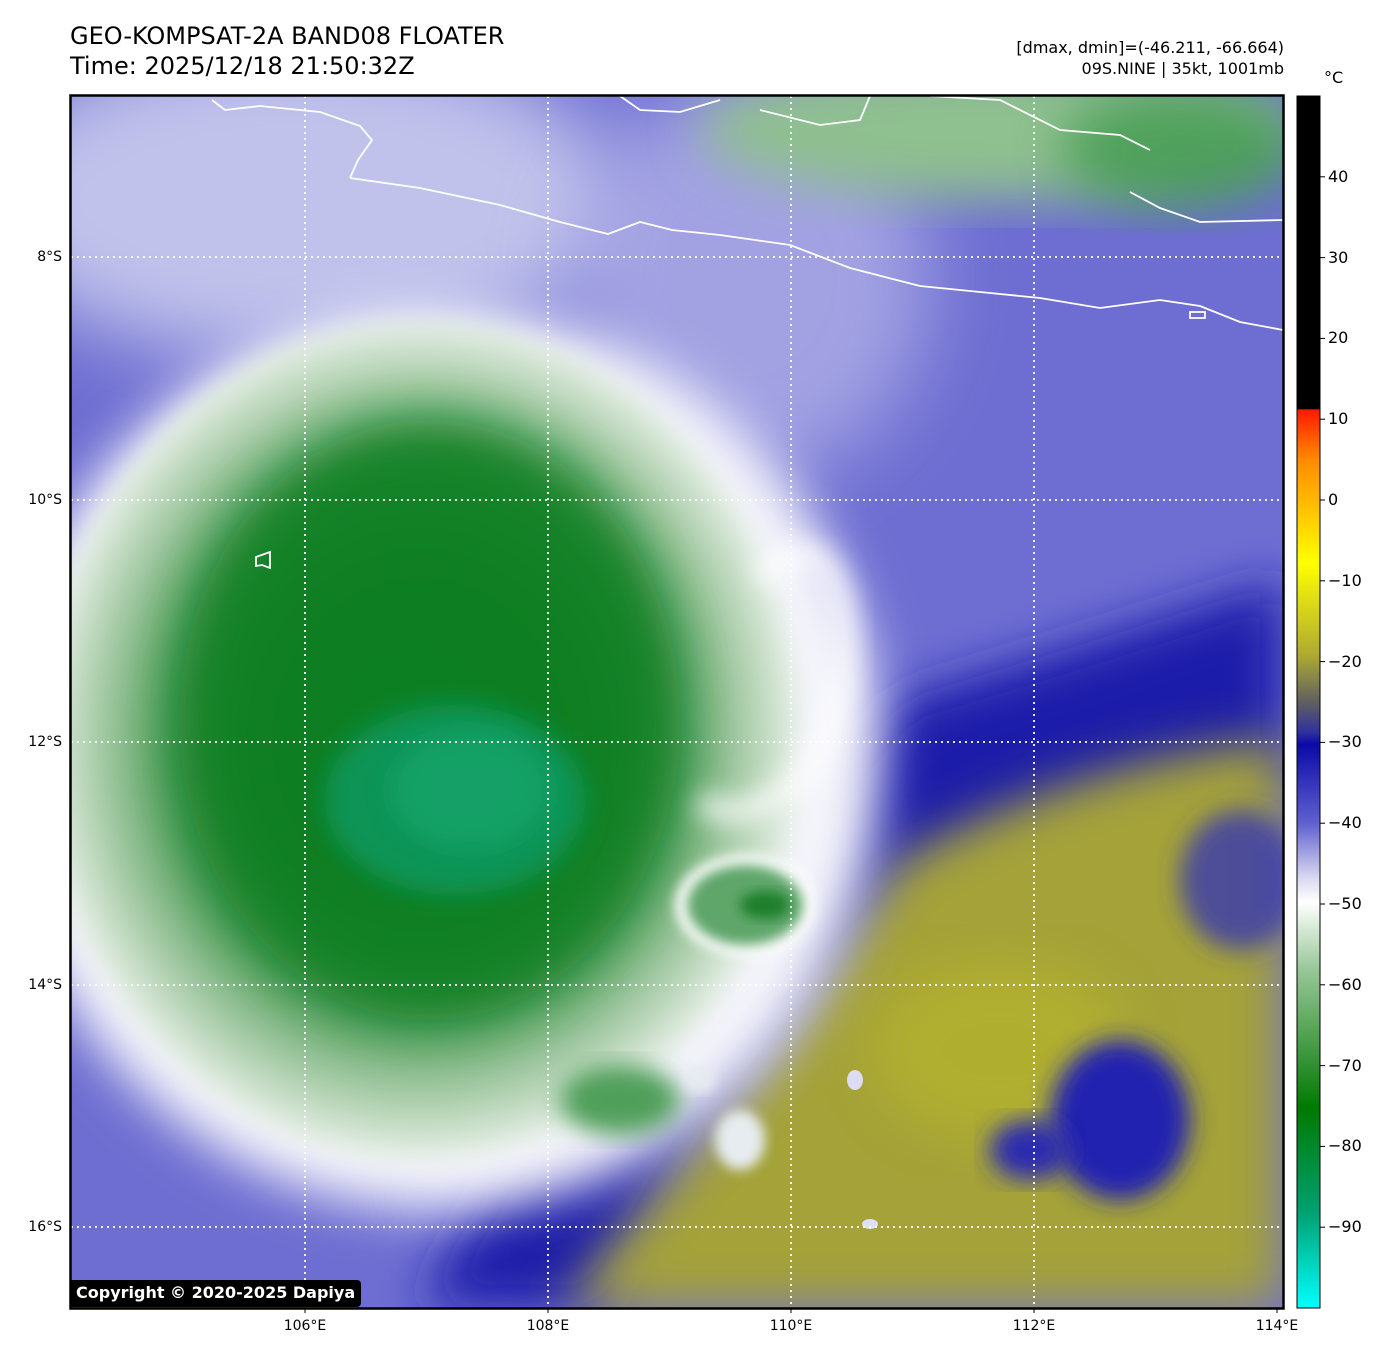  Describe the element at coordinates (1322, 702) in the screenshot. I see `colorbar-tick-marks` at that location.